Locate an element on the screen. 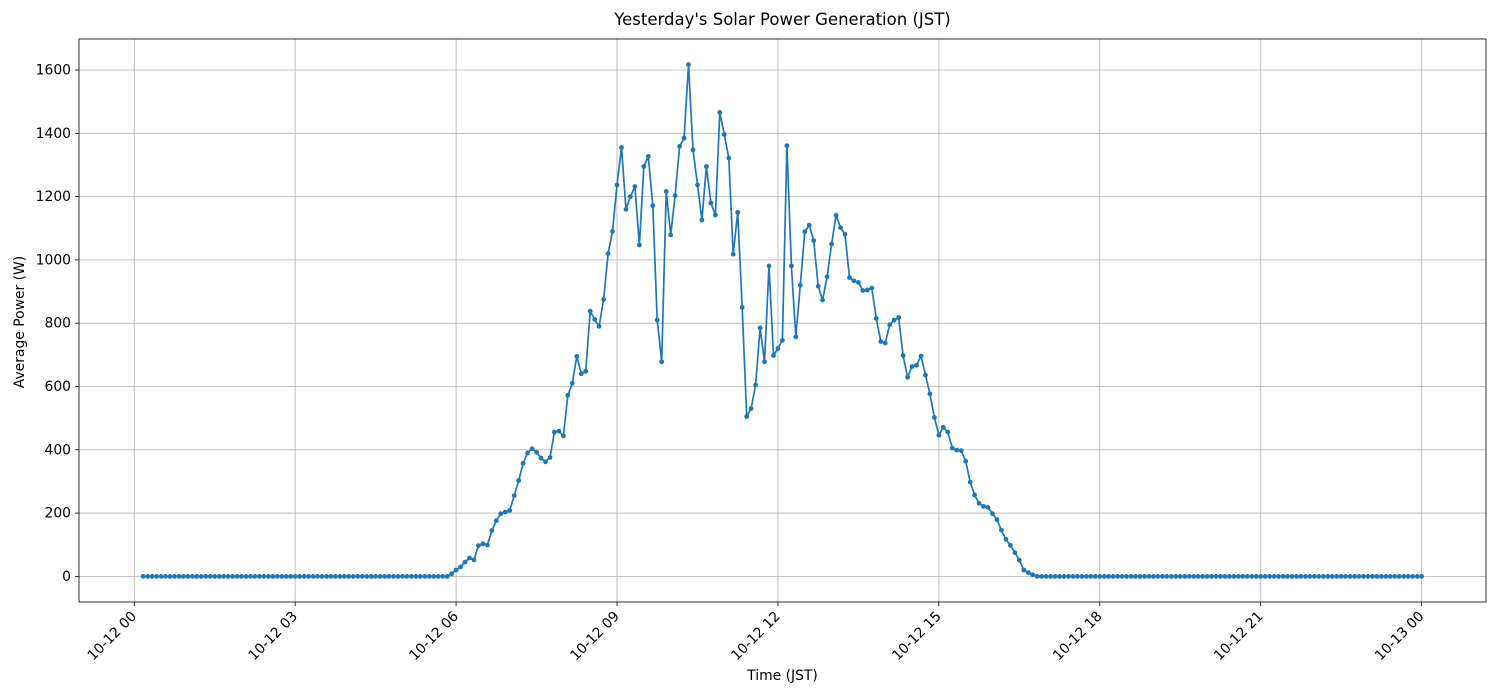  x-axis-label: Time (JST) is located at coordinates (782, 676).